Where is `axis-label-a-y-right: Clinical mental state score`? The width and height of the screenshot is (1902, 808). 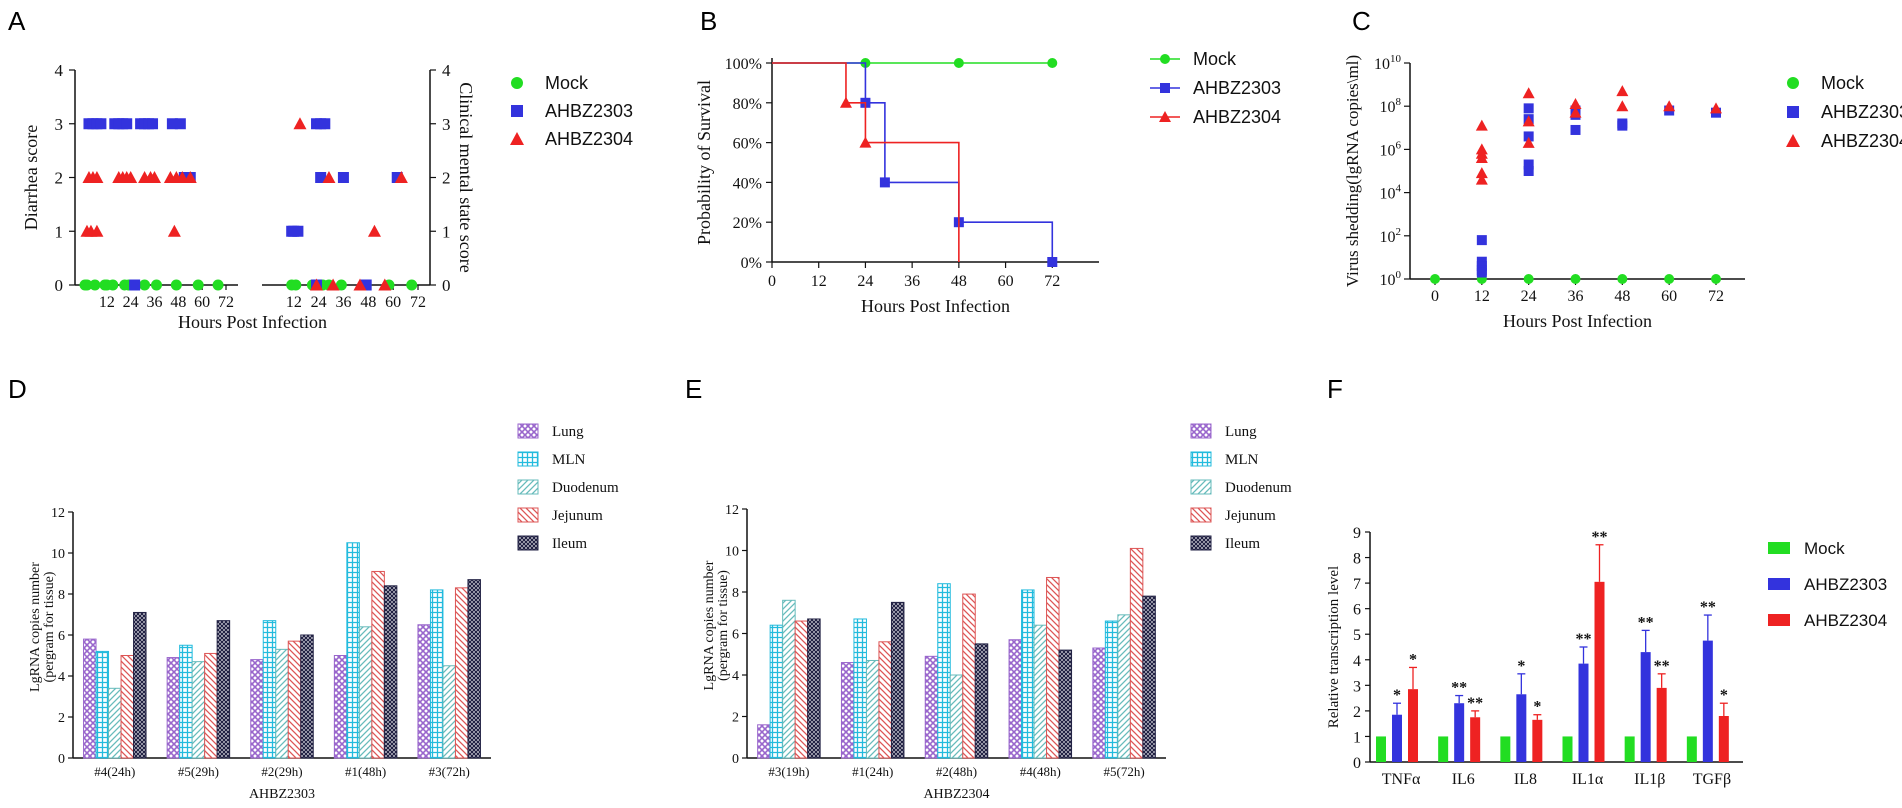 axis-label-a-y-right: Clinical mental state score is located at coordinates (466, 177).